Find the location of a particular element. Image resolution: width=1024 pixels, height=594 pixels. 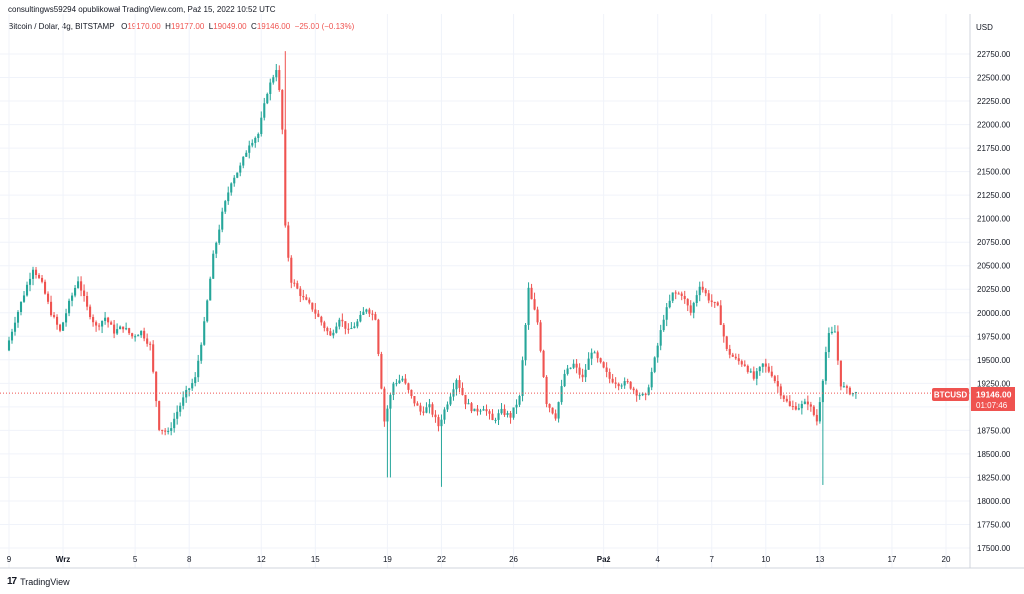

price-tick: 21250.00 is located at coordinates (994, 195).